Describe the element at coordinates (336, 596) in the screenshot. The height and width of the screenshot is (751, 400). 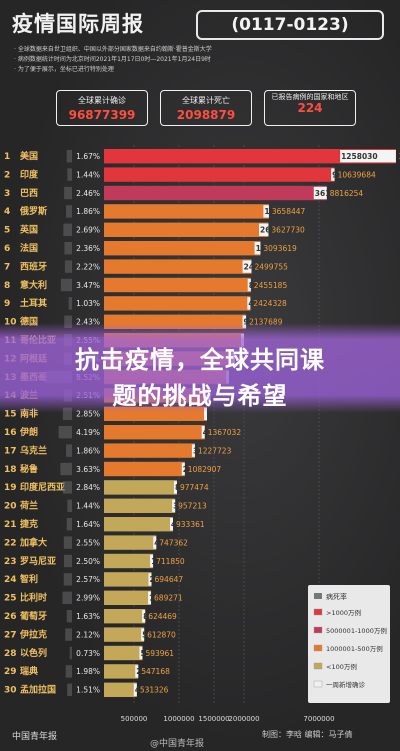
I see `legend-title: 病死率` at that location.